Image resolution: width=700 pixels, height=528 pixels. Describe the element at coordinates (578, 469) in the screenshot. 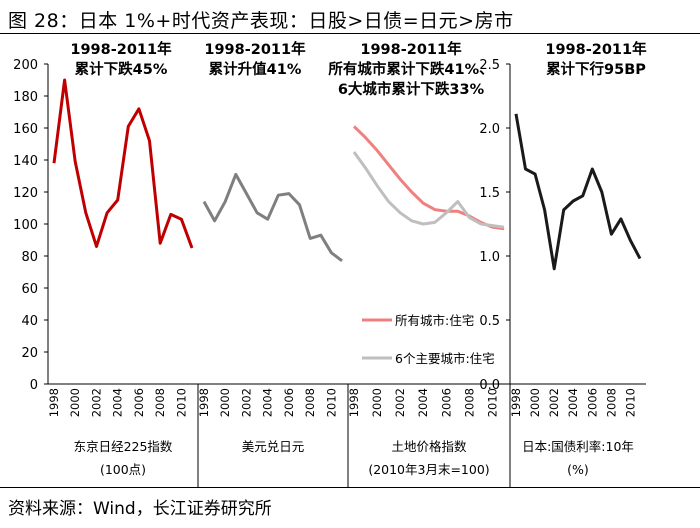

I see `category-unit-4: (%)` at that location.